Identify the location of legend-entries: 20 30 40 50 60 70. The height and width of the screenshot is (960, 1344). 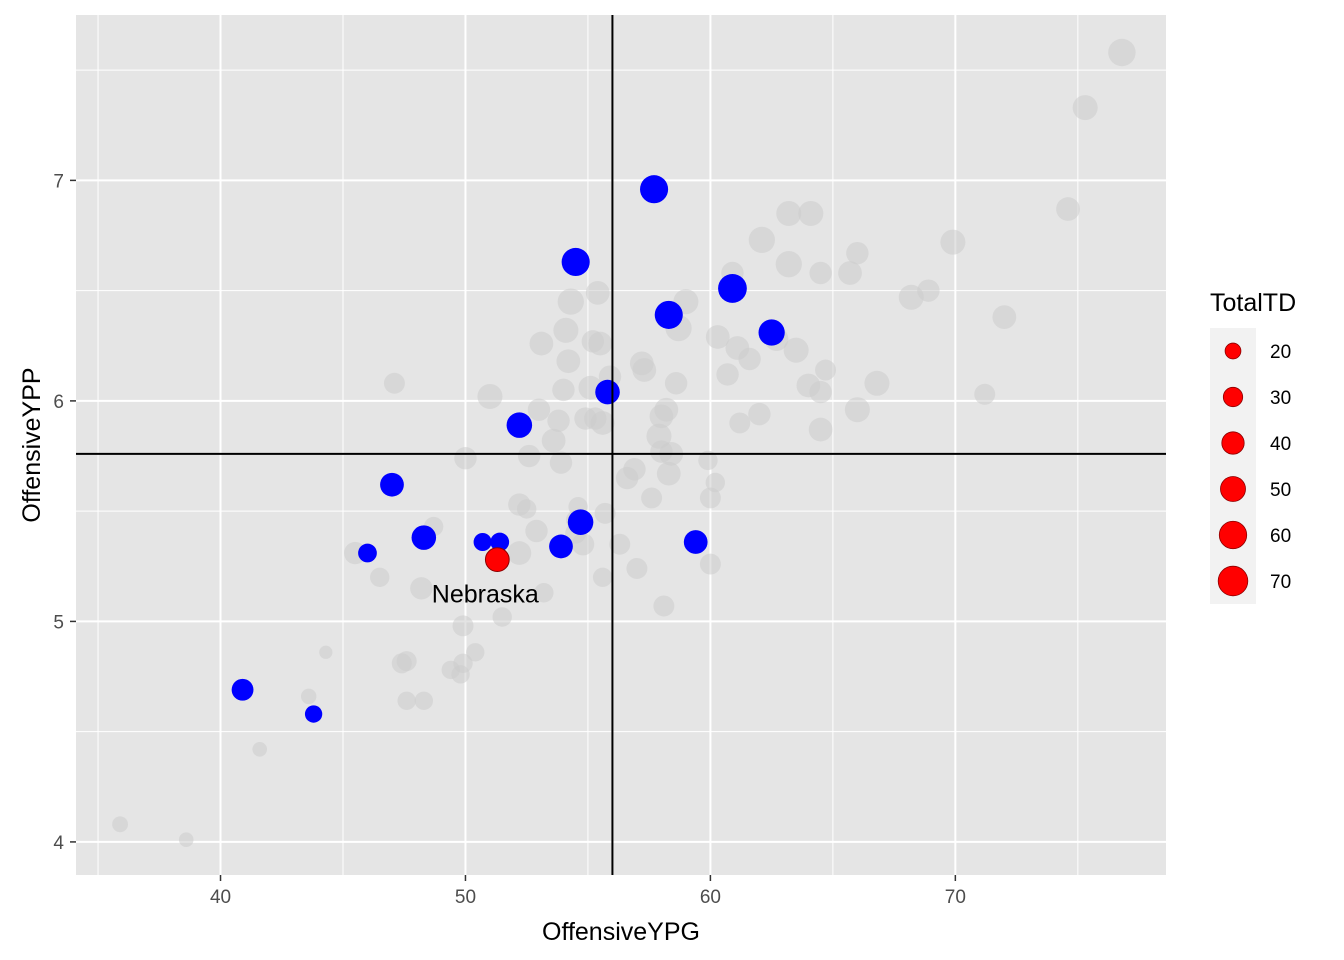
(1254, 469).